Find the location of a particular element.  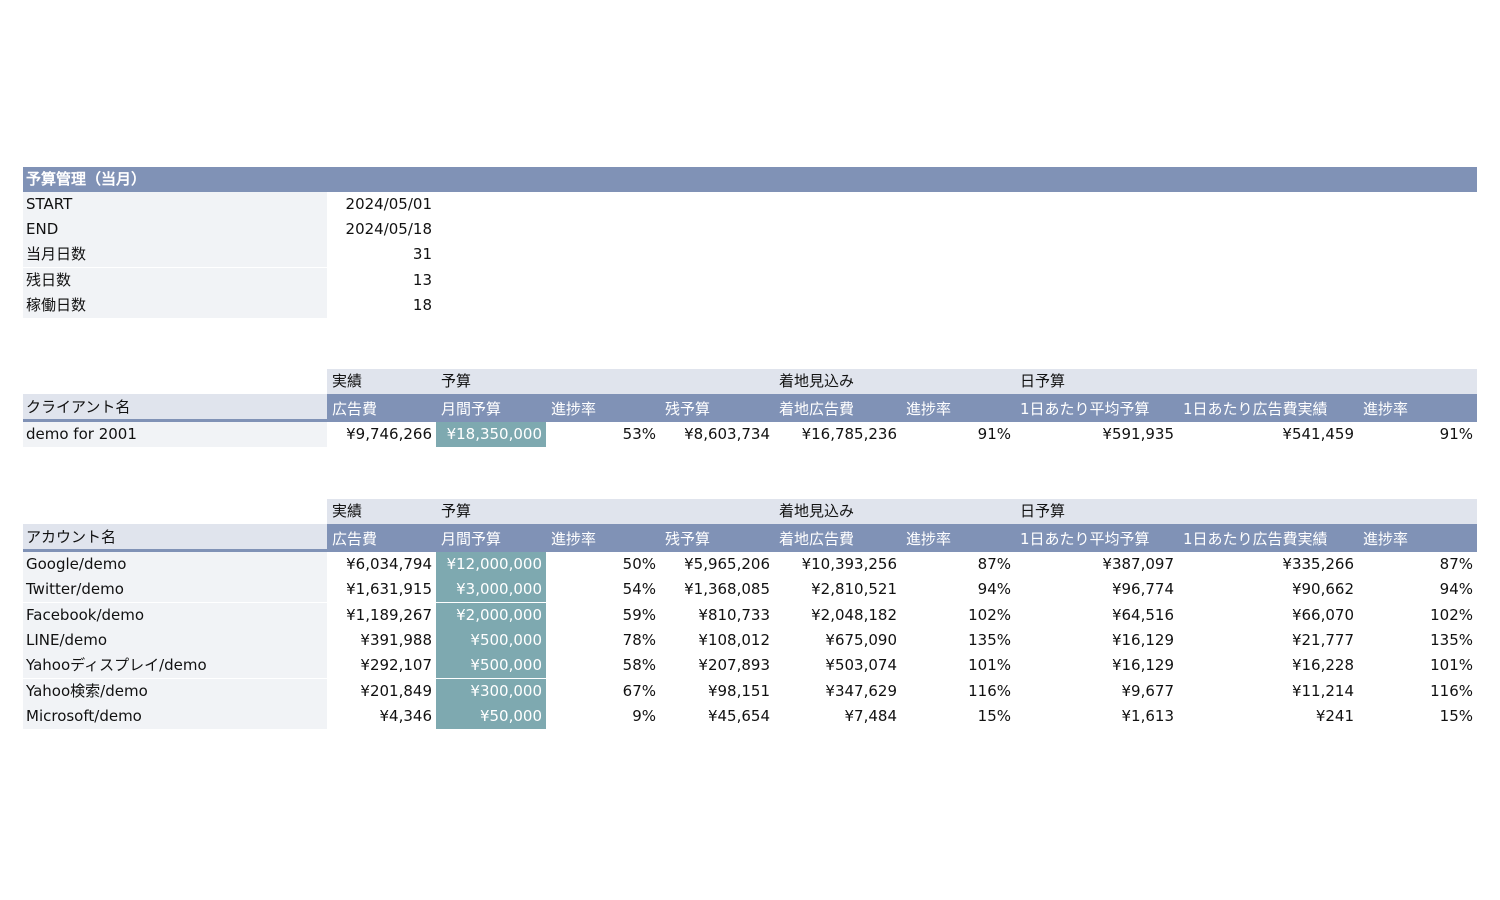

client-group-jisseki: 実績 is located at coordinates (347, 381).